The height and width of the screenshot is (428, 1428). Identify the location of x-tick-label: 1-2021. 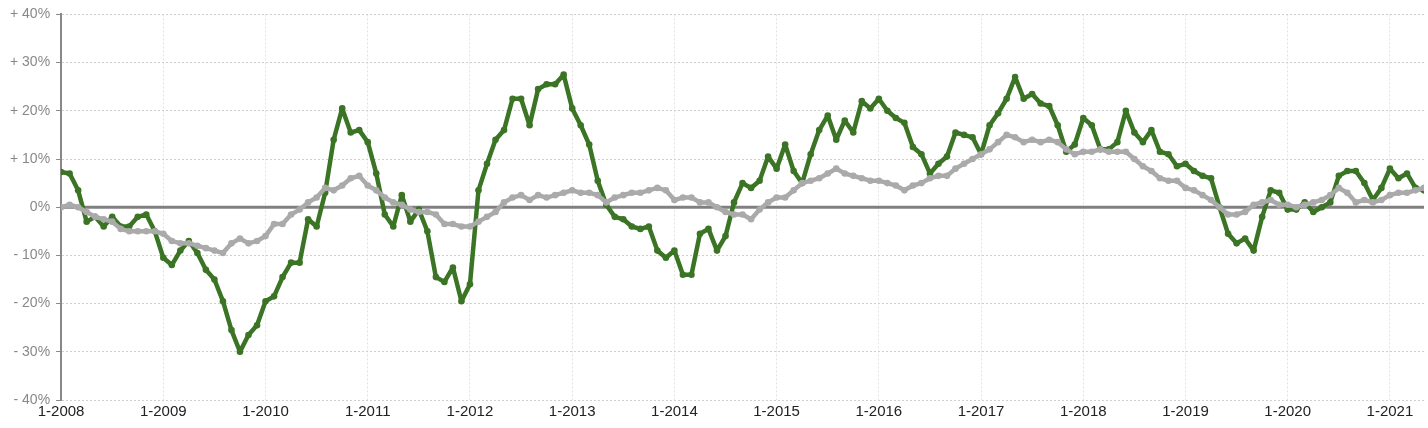
(1390, 411).